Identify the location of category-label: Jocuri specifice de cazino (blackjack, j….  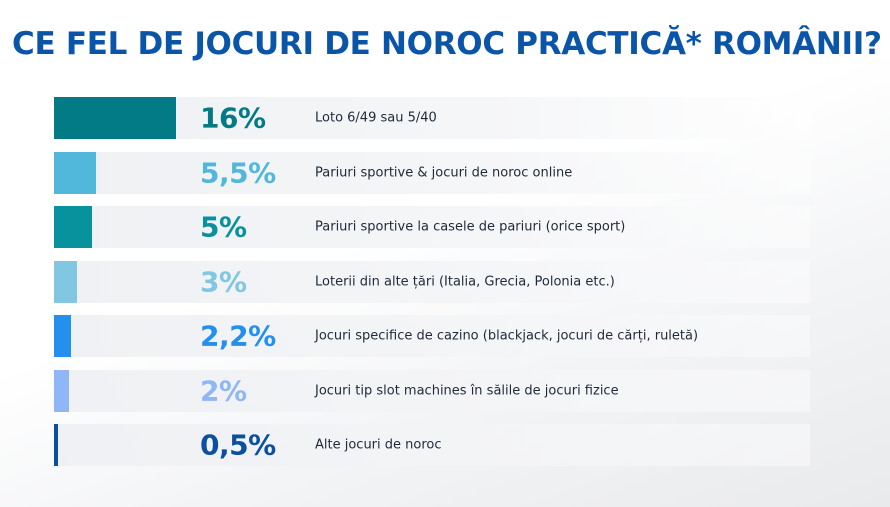
(507, 336).